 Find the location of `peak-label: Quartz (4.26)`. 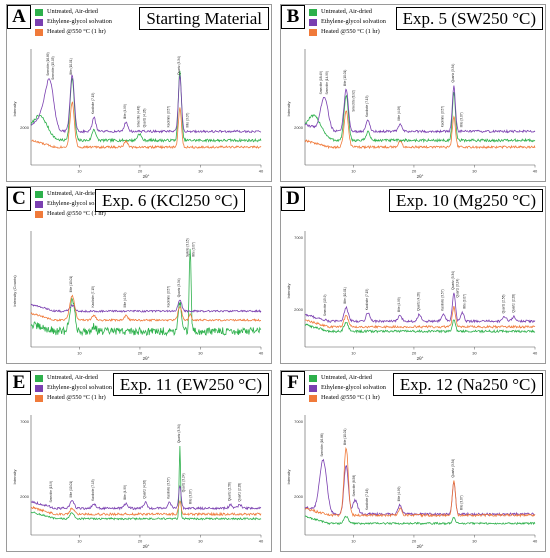

peak-label: Quartz (4.26) is located at coordinates (144, 489).